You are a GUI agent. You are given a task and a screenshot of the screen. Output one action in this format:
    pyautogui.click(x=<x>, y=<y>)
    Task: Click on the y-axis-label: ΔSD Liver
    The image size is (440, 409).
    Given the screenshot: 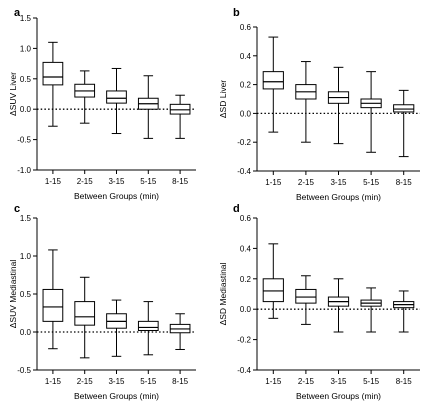 What is the action you would take?
    pyautogui.click(x=223, y=99)
    